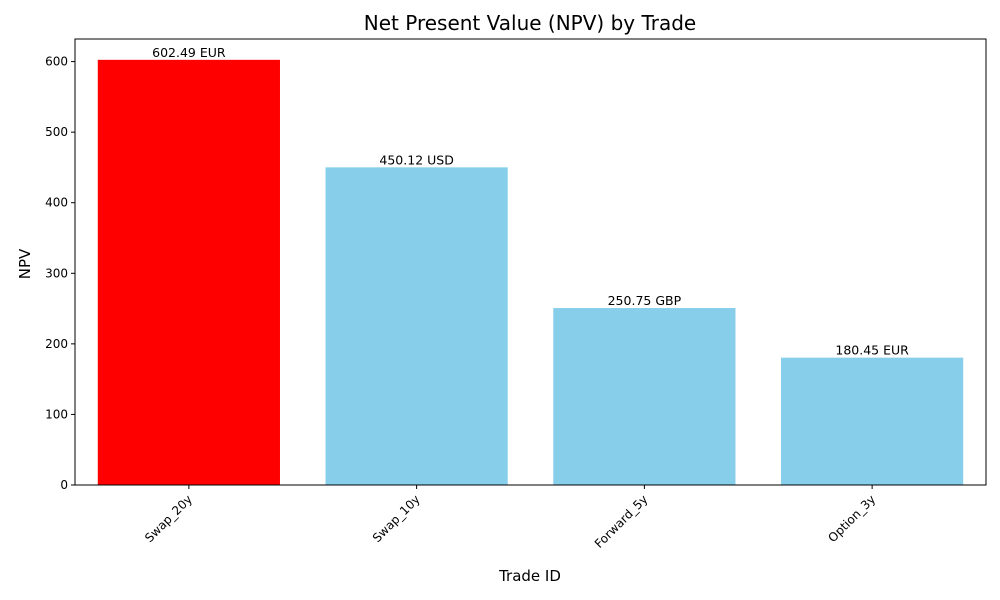 The image size is (1000, 600). I want to click on x-tick-label: Forward_5y, so click(621, 521).